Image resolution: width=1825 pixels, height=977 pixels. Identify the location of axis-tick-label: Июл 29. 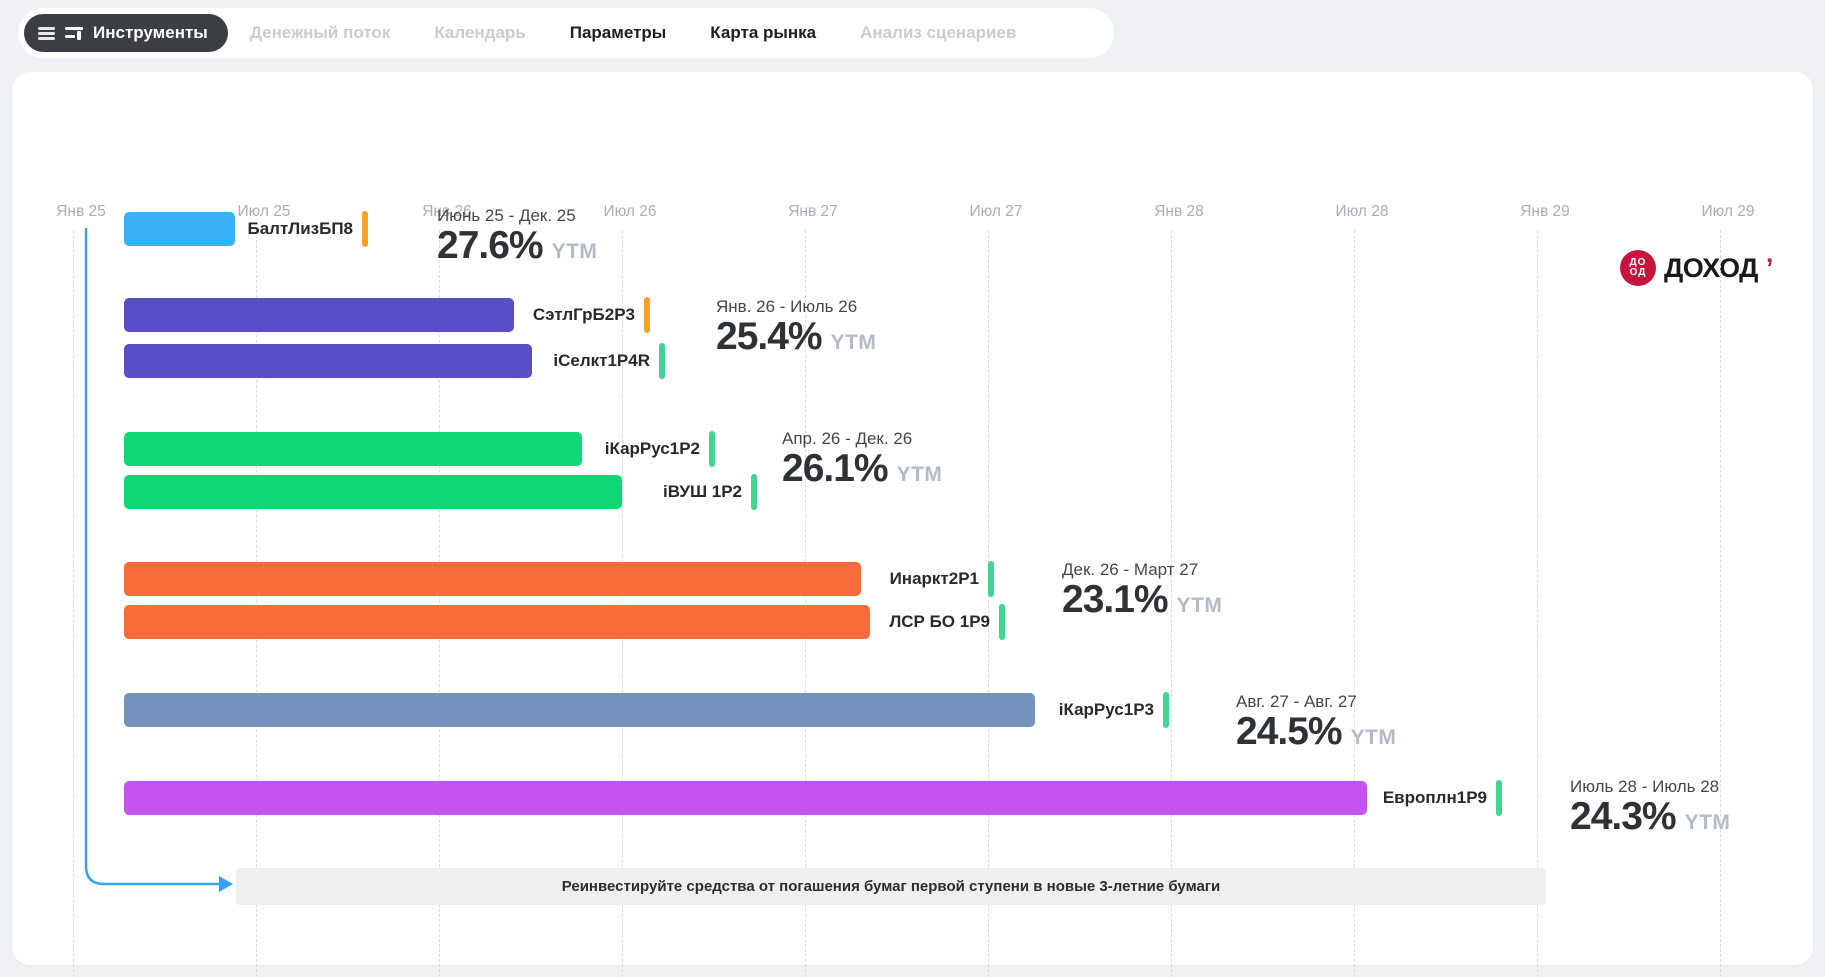
(1728, 211).